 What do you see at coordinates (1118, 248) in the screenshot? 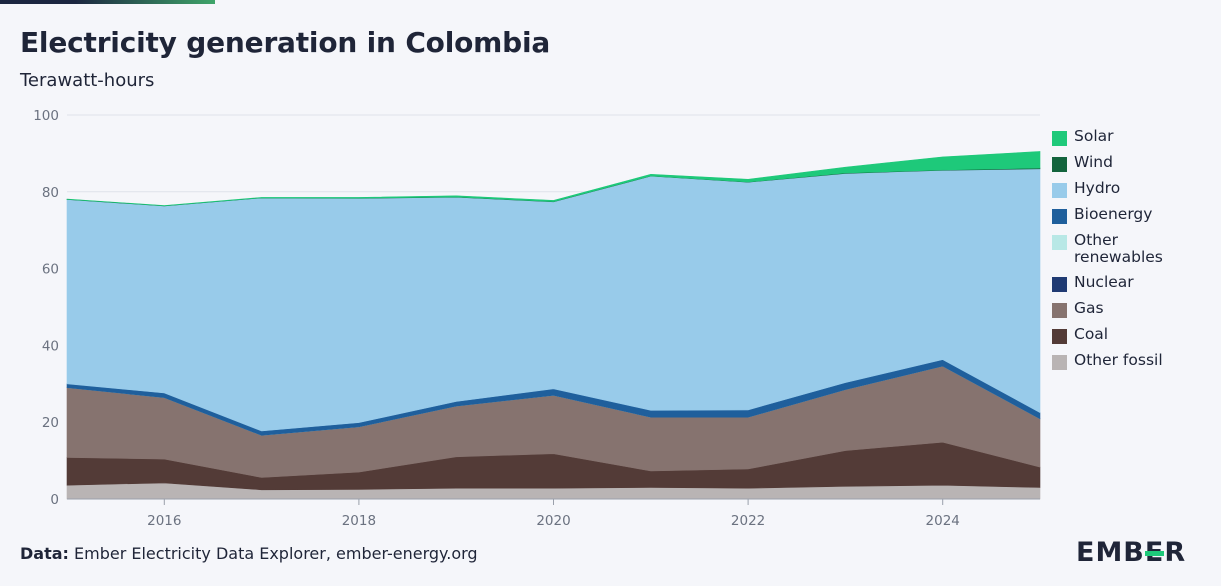
I see `legend-label-other-renewables: Other renewables` at bounding box center [1118, 248].